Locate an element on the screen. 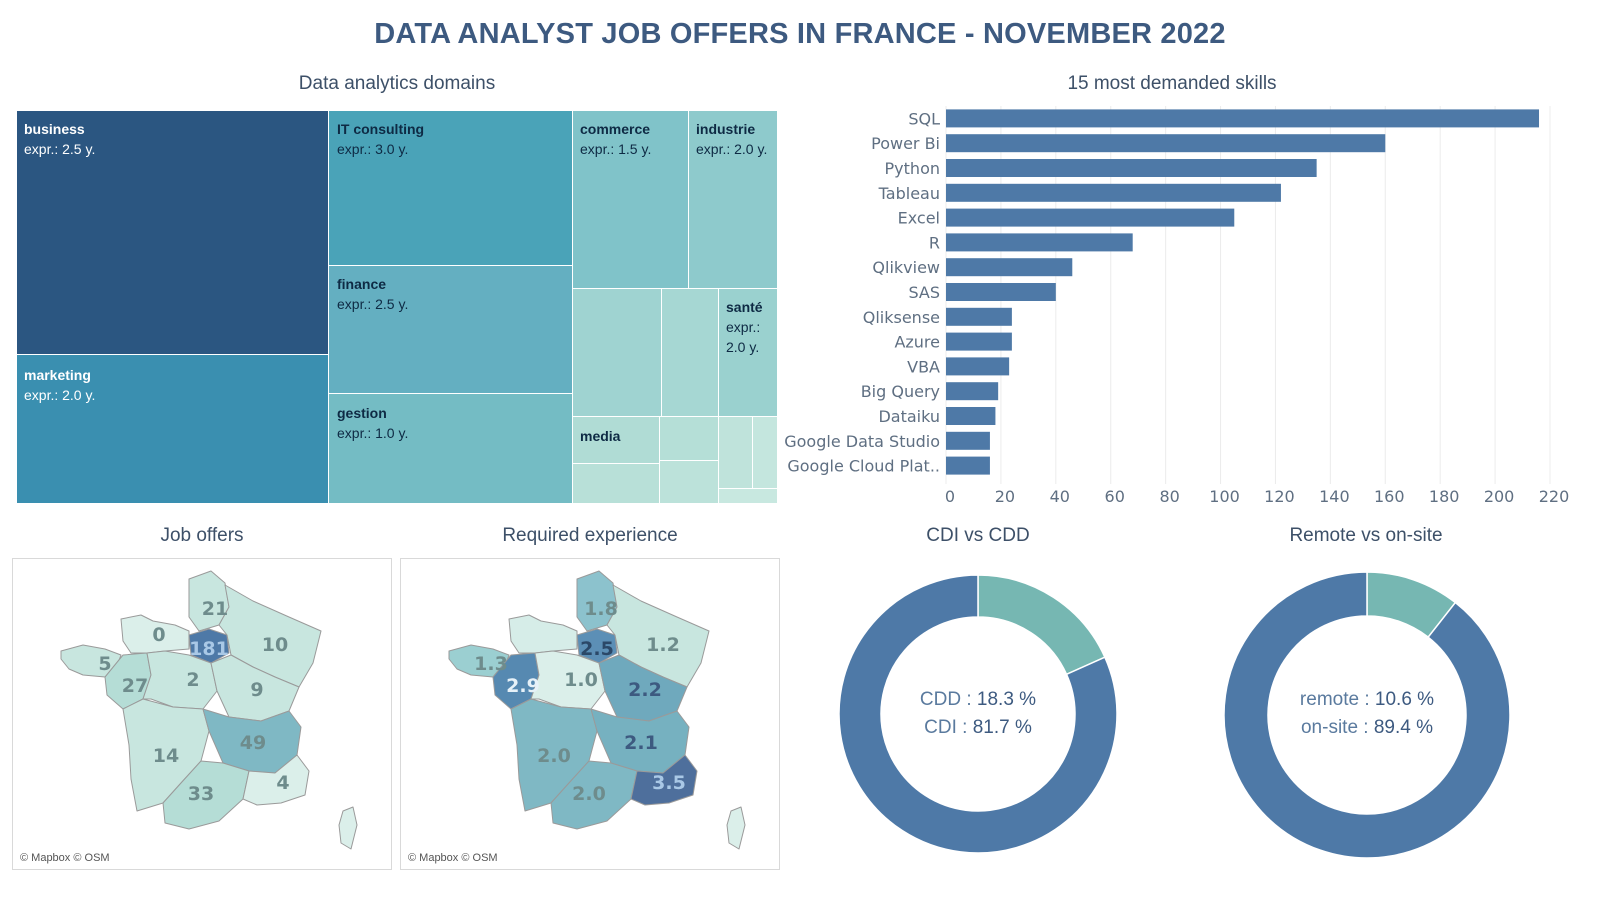  contract-donut-center: CDD : 18.3 % CDI : 81.7 % is located at coordinates (978, 713).